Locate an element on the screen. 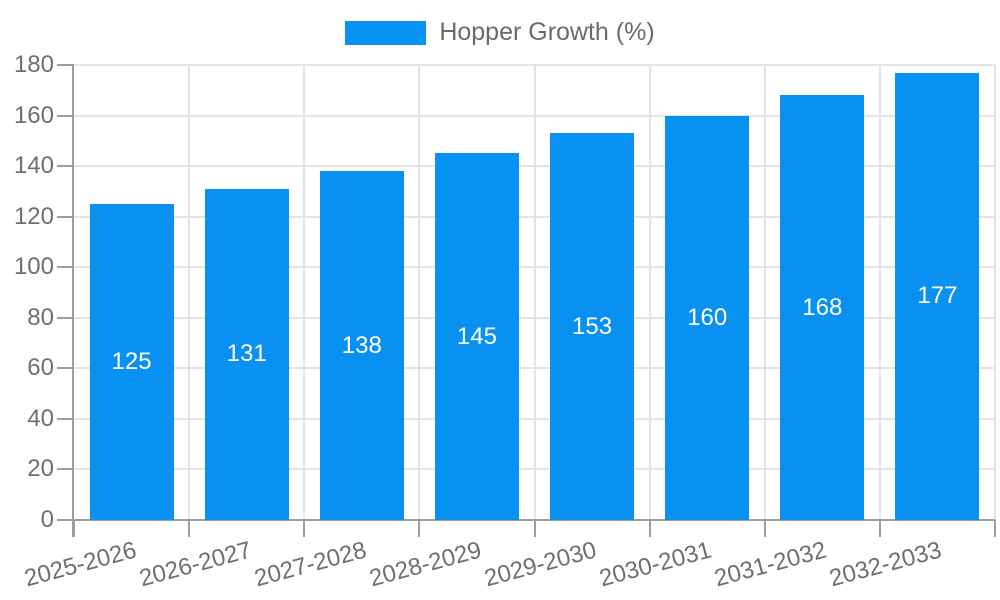  y-axis-tick-label: 0 is located at coordinates (47, 519).